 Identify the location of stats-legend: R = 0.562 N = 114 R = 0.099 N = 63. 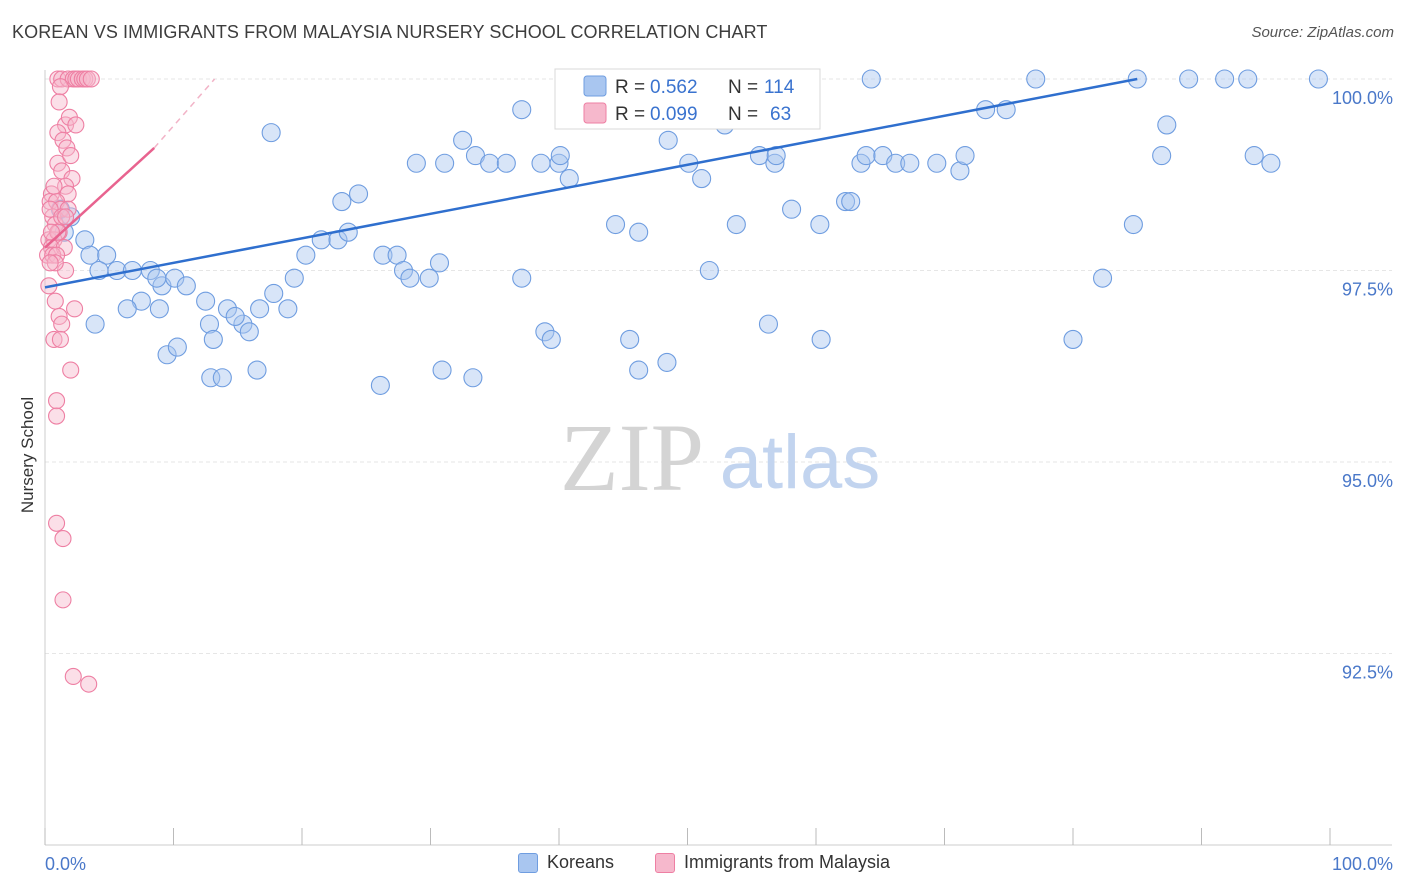
(687, 99).